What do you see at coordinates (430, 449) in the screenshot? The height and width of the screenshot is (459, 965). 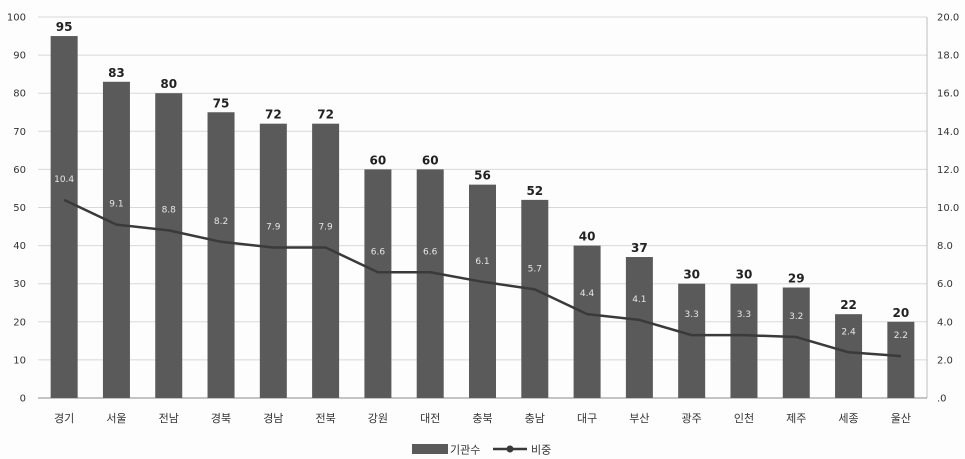 I see `legend-bar-swatch` at bounding box center [430, 449].